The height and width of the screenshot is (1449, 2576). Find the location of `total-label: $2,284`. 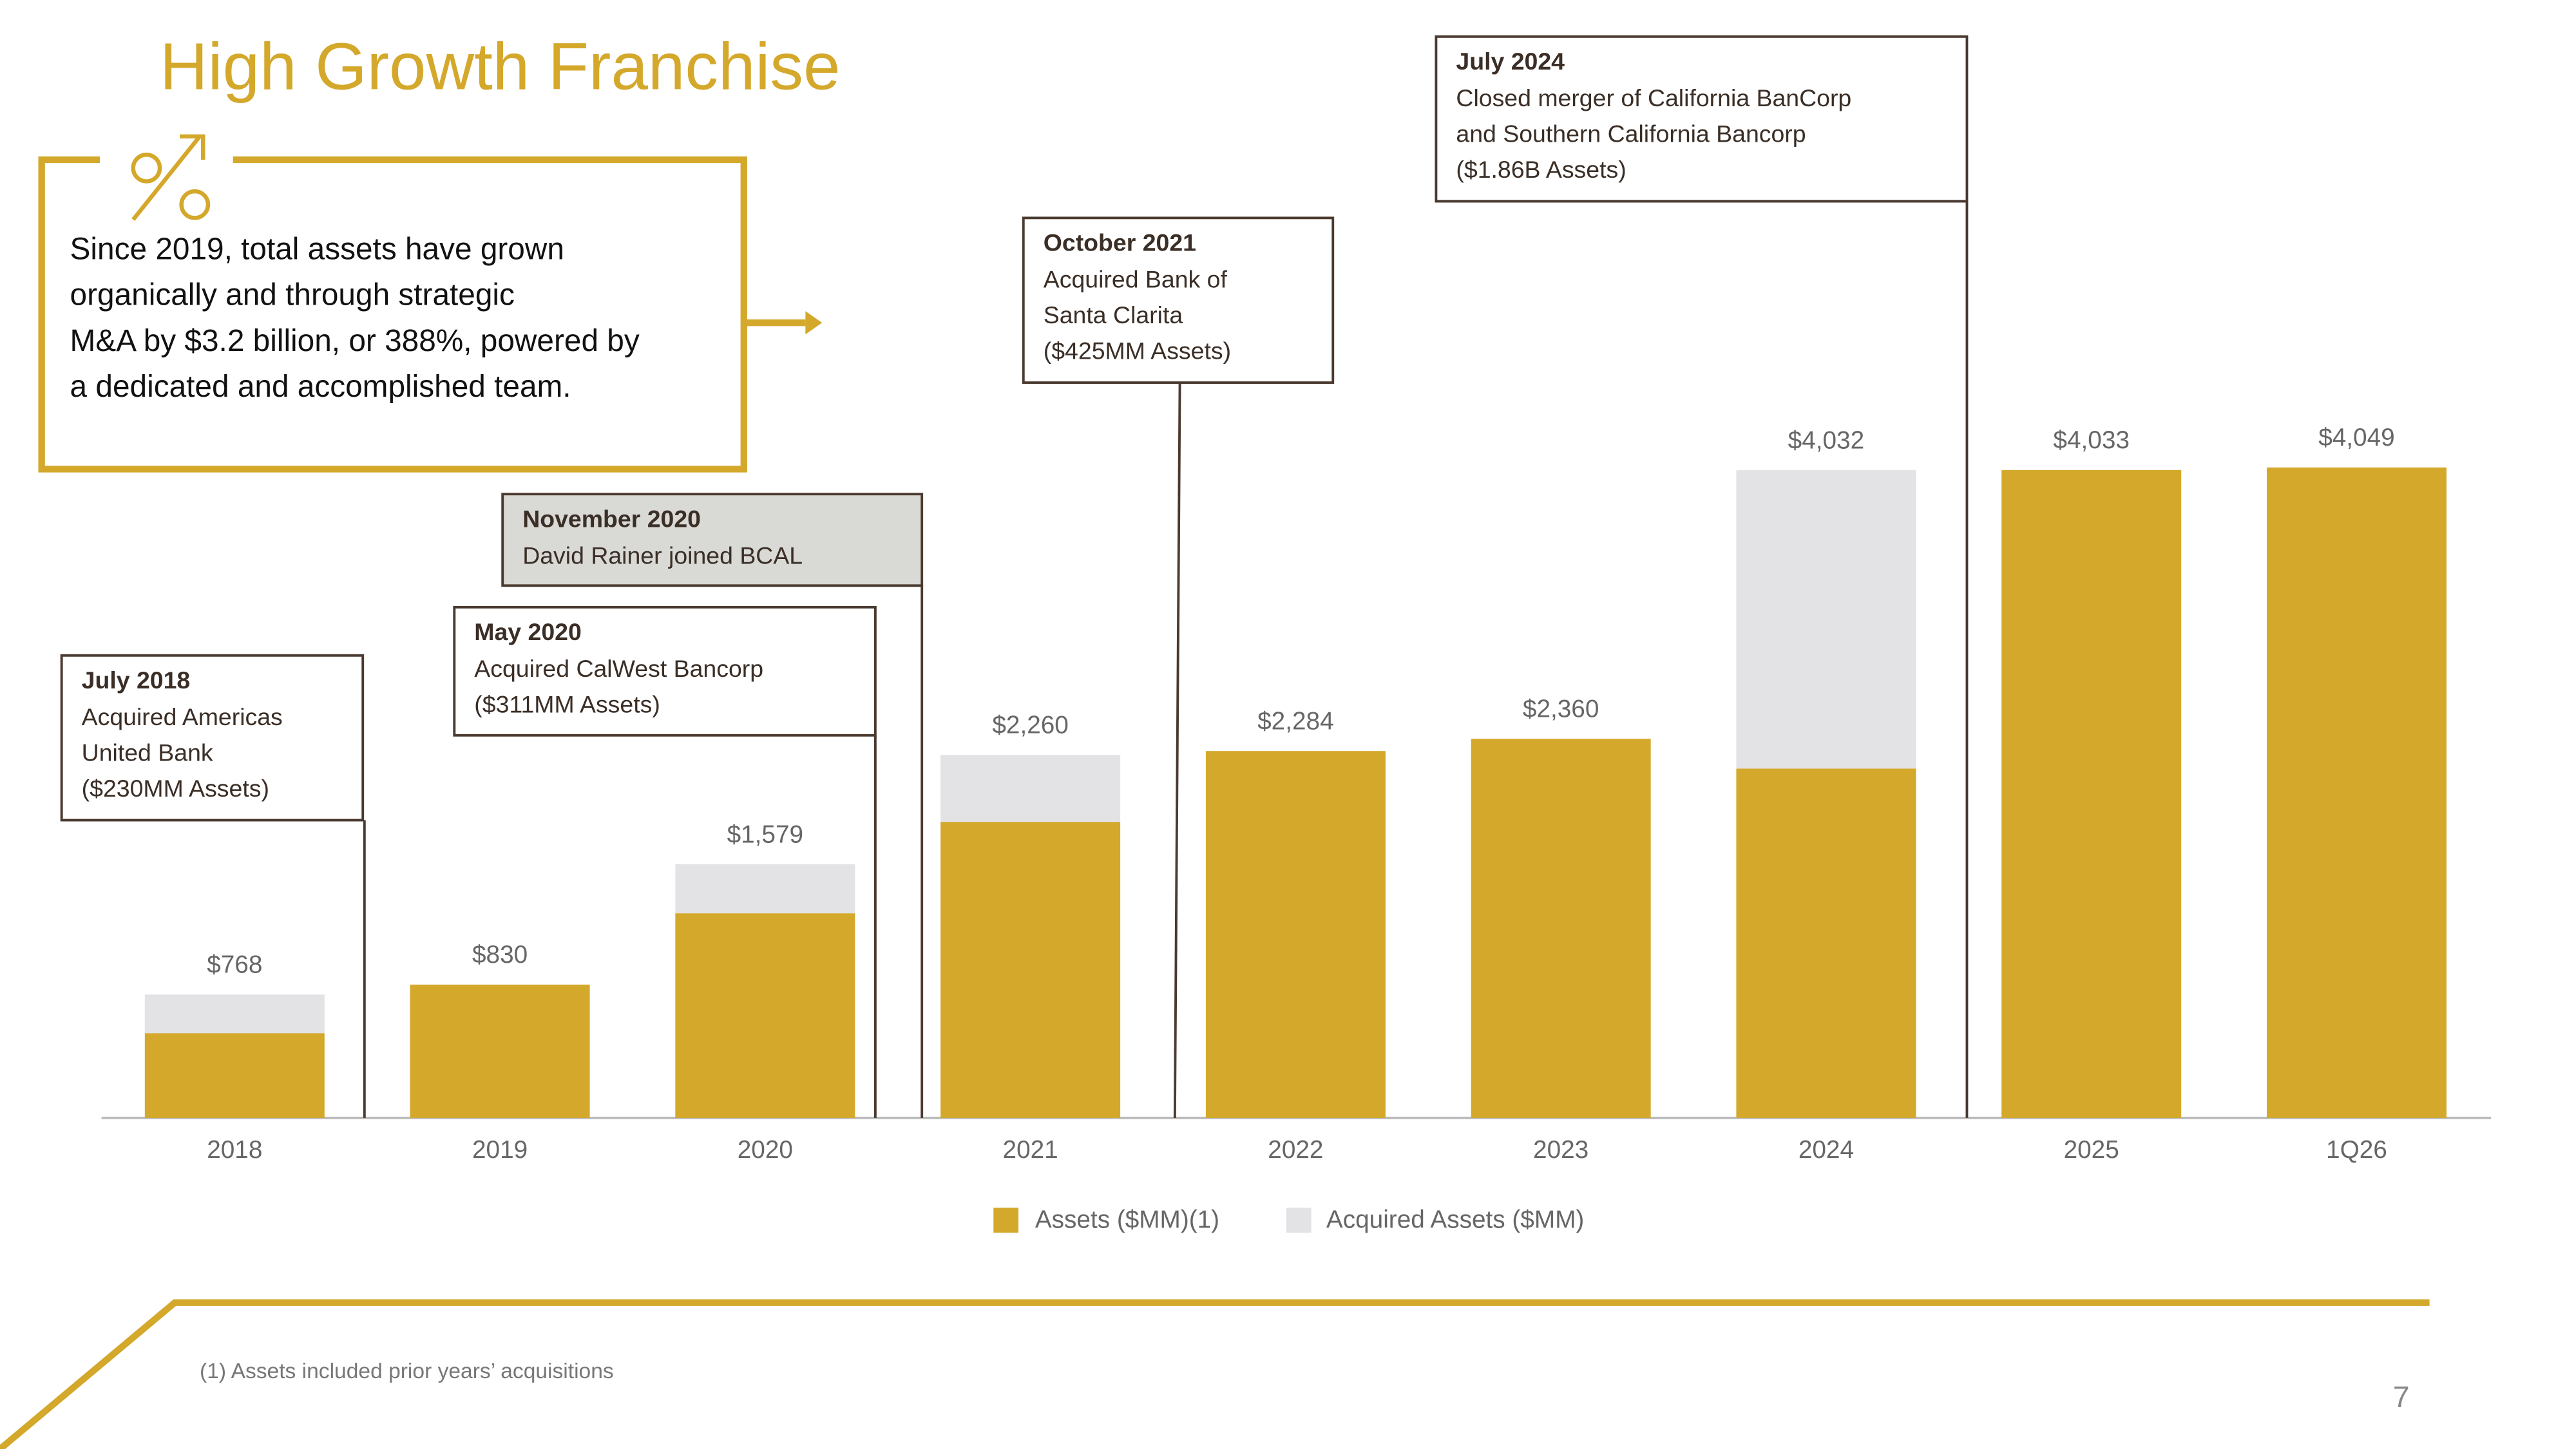

total-label: $2,284 is located at coordinates (1295, 721).